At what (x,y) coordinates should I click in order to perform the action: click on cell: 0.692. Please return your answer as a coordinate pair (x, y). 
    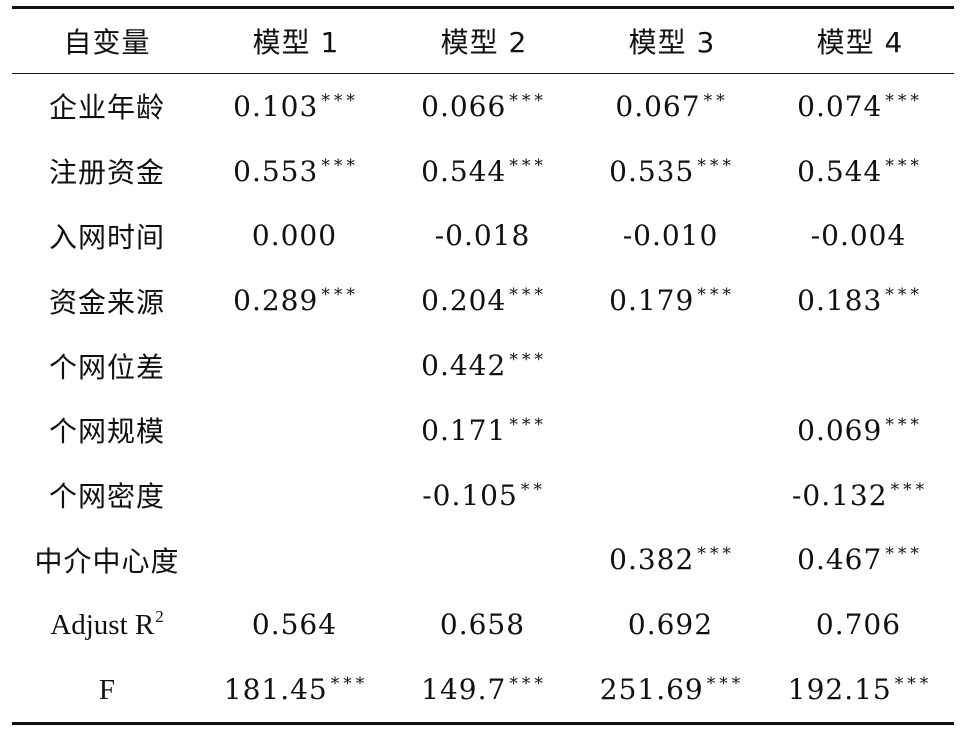
    Looking at the image, I should click on (672, 624).